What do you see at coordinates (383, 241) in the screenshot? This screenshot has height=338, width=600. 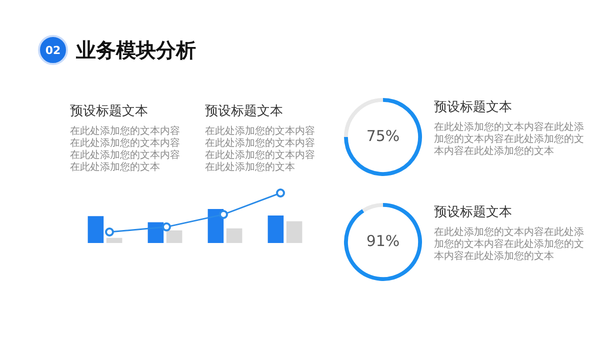 I see `data-label: 91%` at bounding box center [383, 241].